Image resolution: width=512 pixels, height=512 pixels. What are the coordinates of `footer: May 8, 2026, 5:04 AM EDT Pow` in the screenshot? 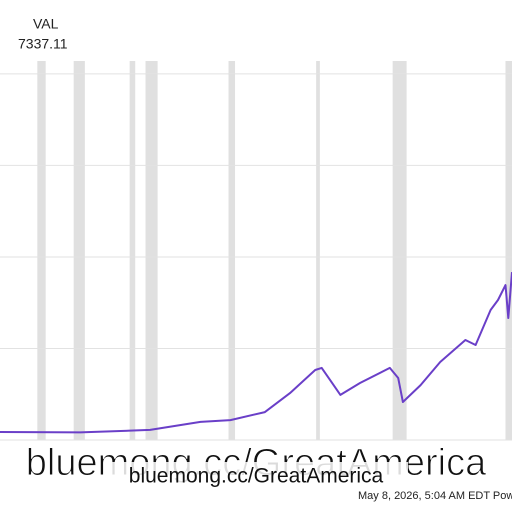 It's located at (435, 496).